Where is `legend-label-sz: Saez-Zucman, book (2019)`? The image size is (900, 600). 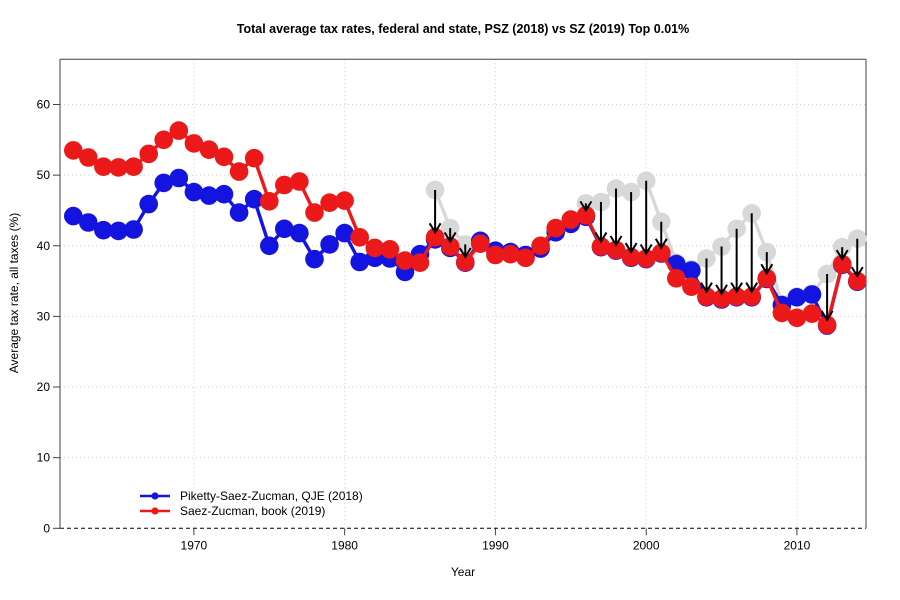
legend-label-sz: Saez-Zucman, book (2019) is located at coordinates (253, 510).